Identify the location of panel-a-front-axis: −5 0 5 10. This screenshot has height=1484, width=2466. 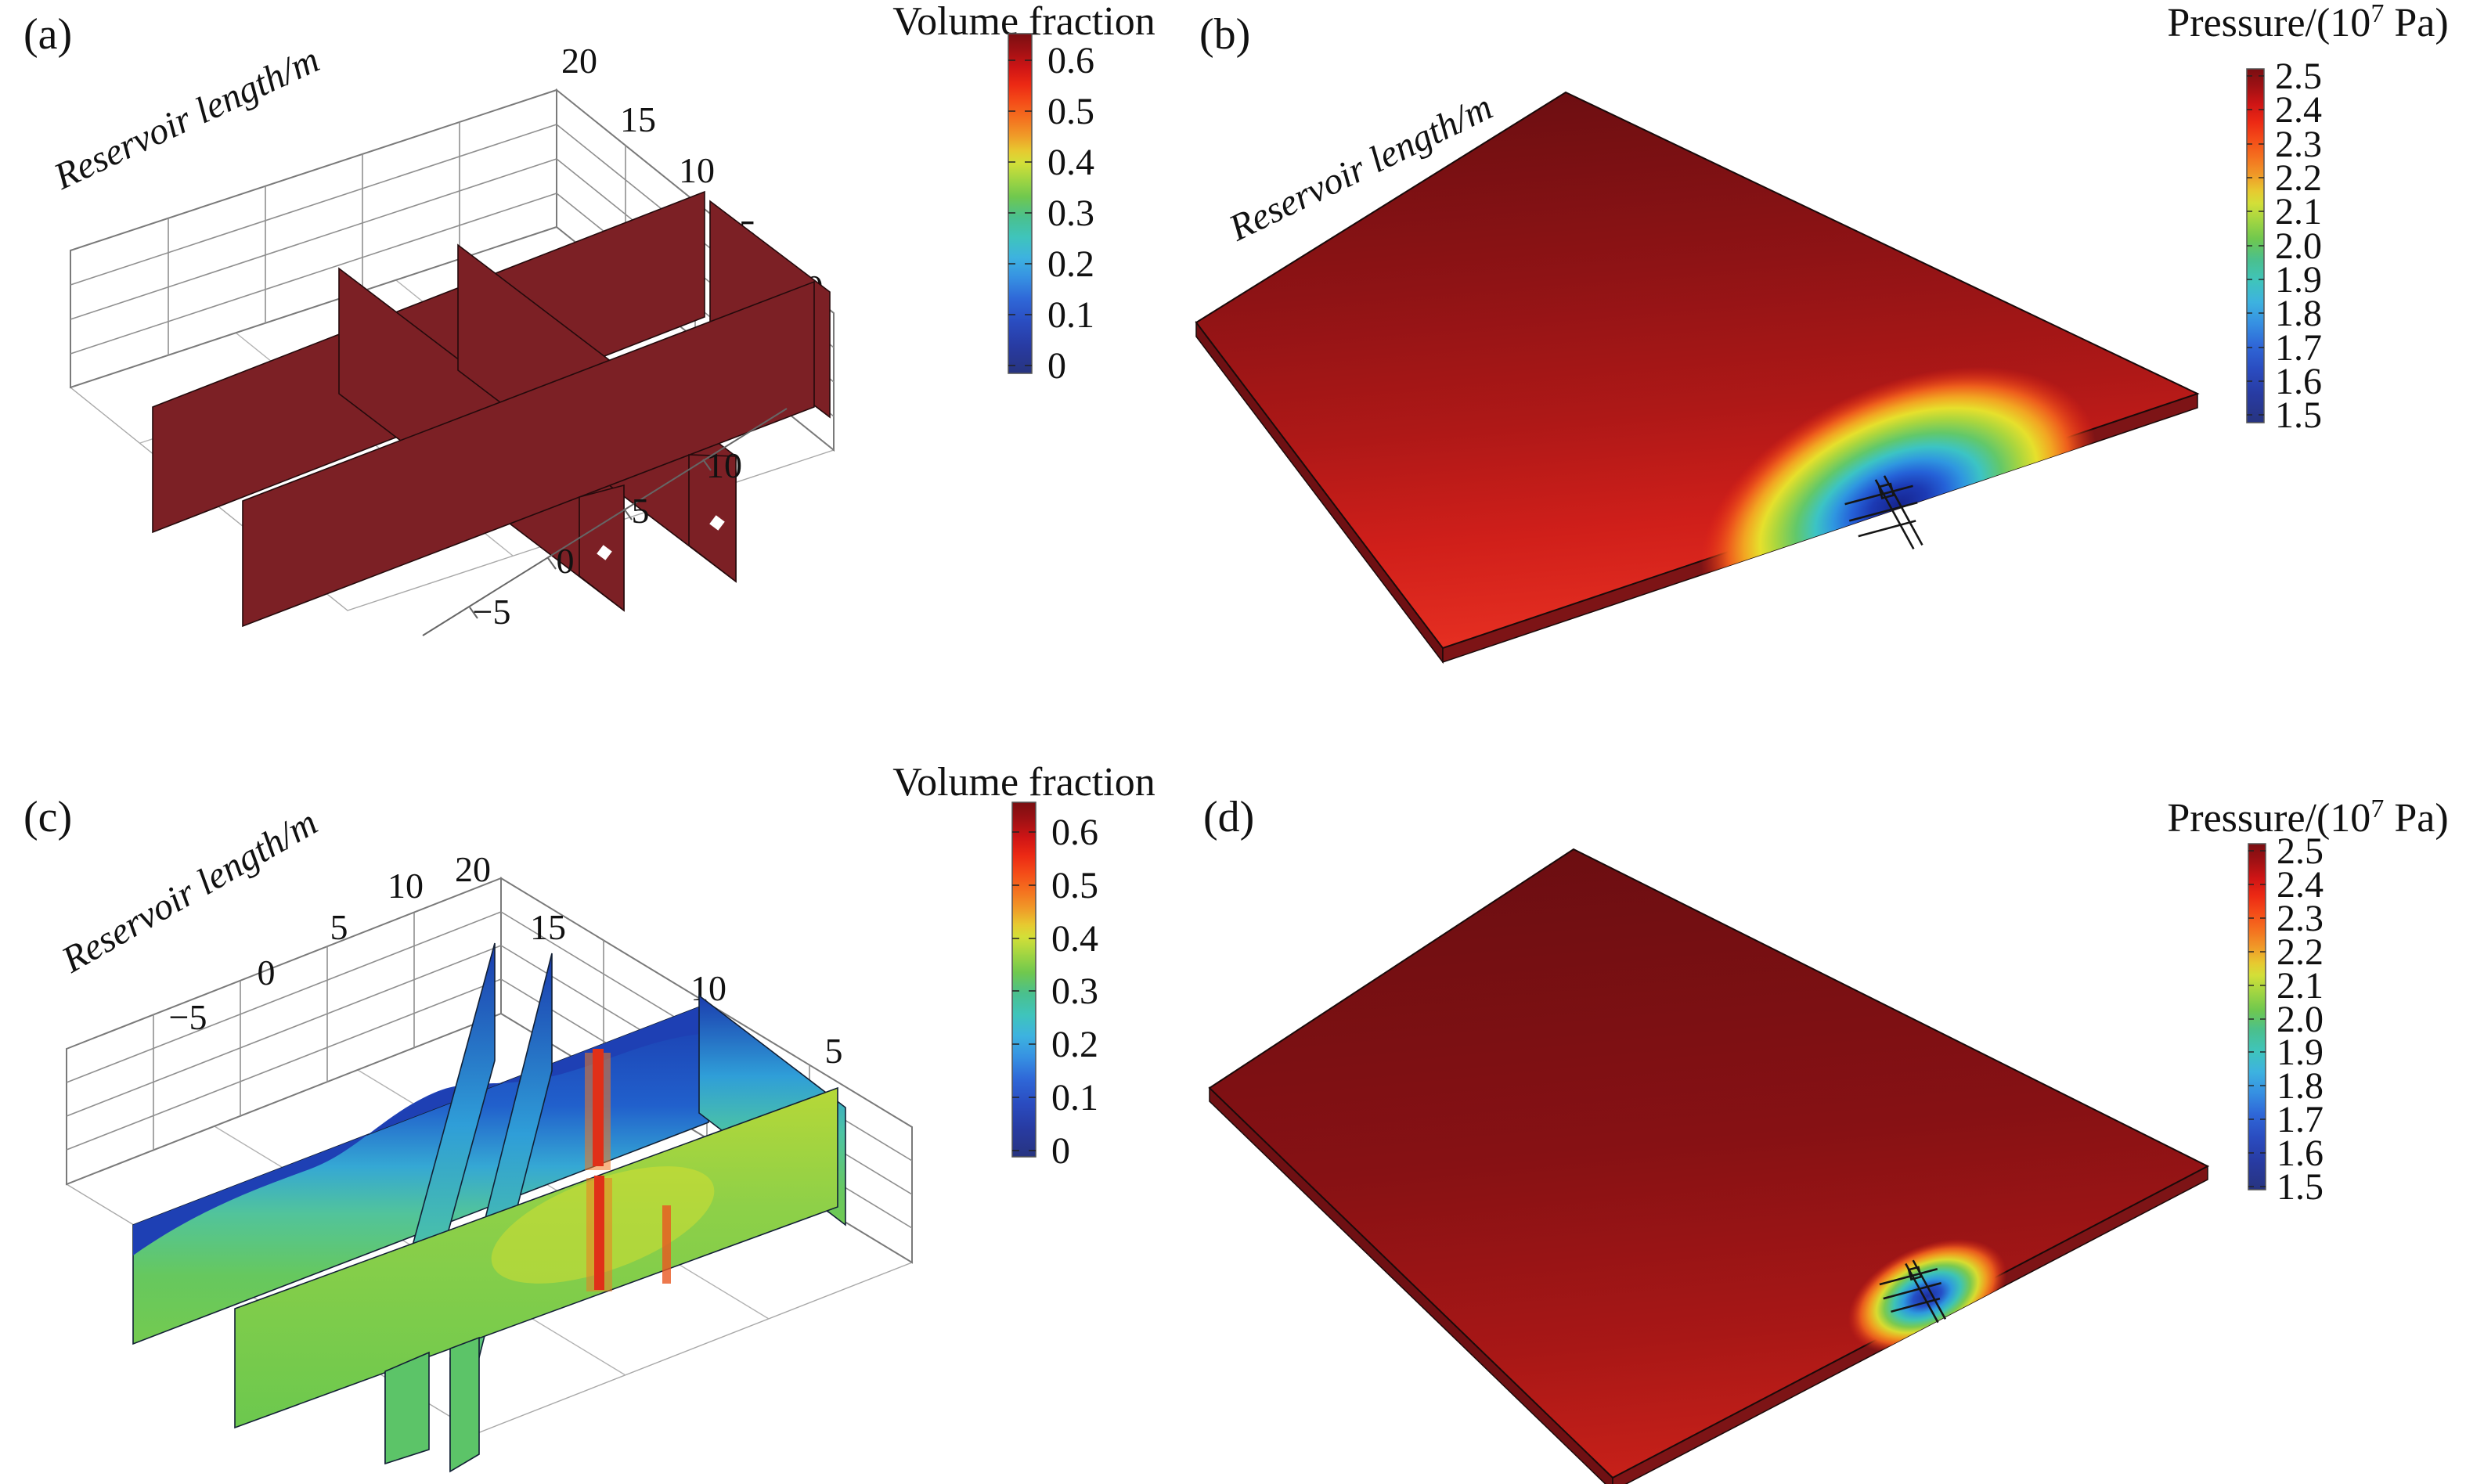
(605, 522).